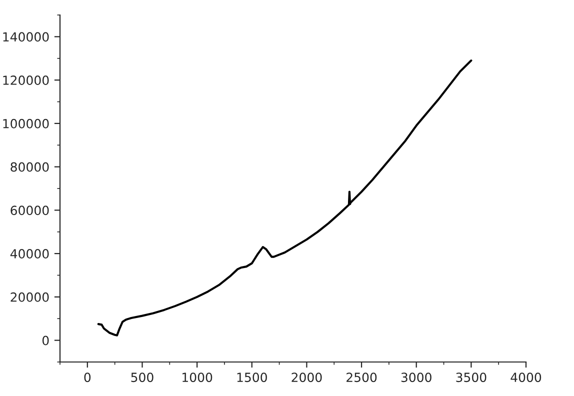 This screenshot has height=396, width=574. I want to click on x-tick-label: 2000, so click(307, 377).